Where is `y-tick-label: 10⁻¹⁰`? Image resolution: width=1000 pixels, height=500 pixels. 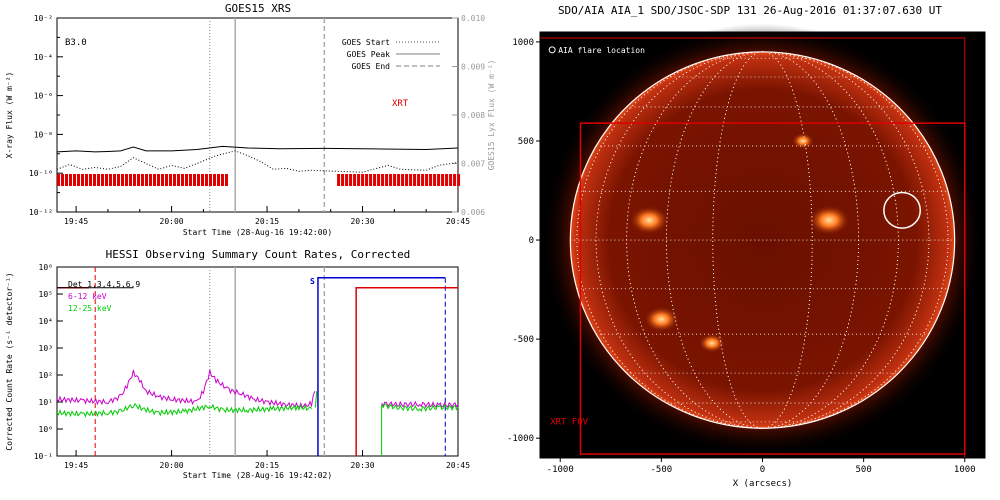 y-tick-label: 10⁻¹⁰ is located at coordinates (41, 173).